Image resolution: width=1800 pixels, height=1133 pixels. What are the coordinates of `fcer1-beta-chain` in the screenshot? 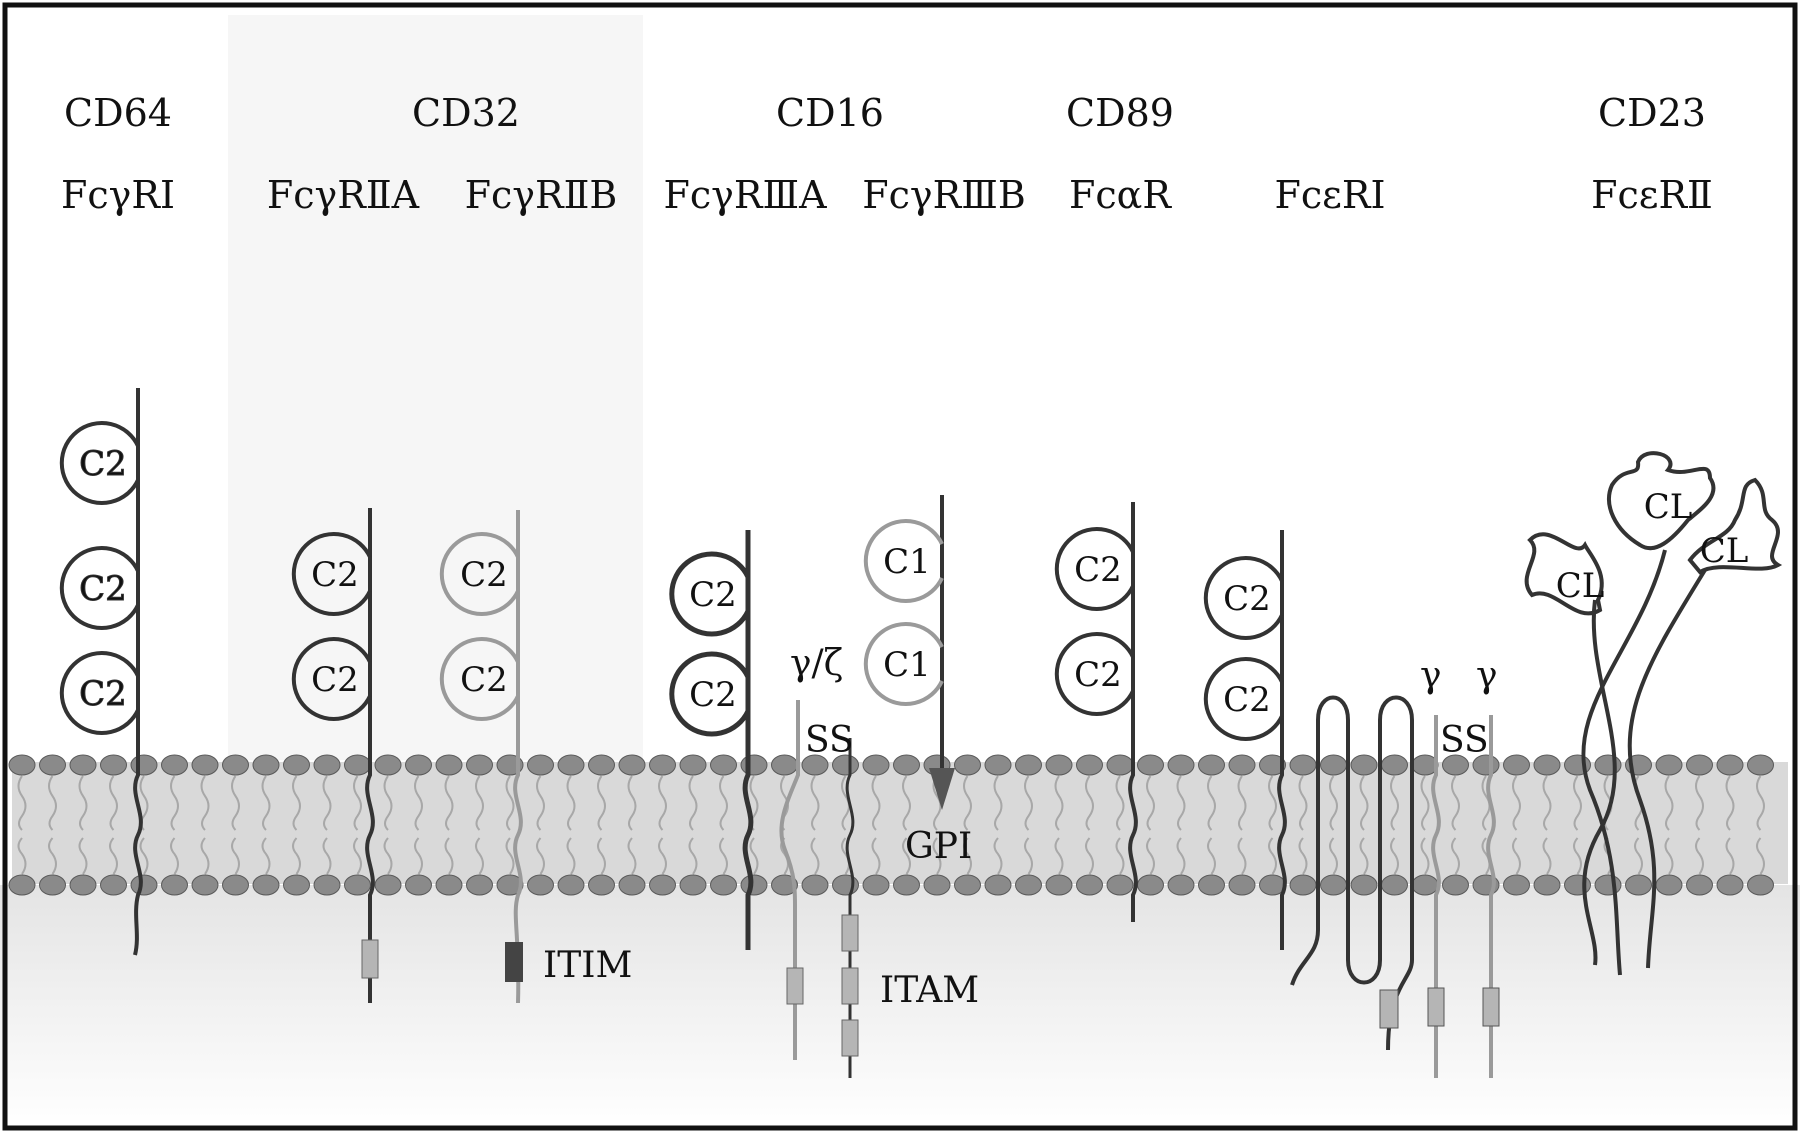 It's located at (1352, 873).